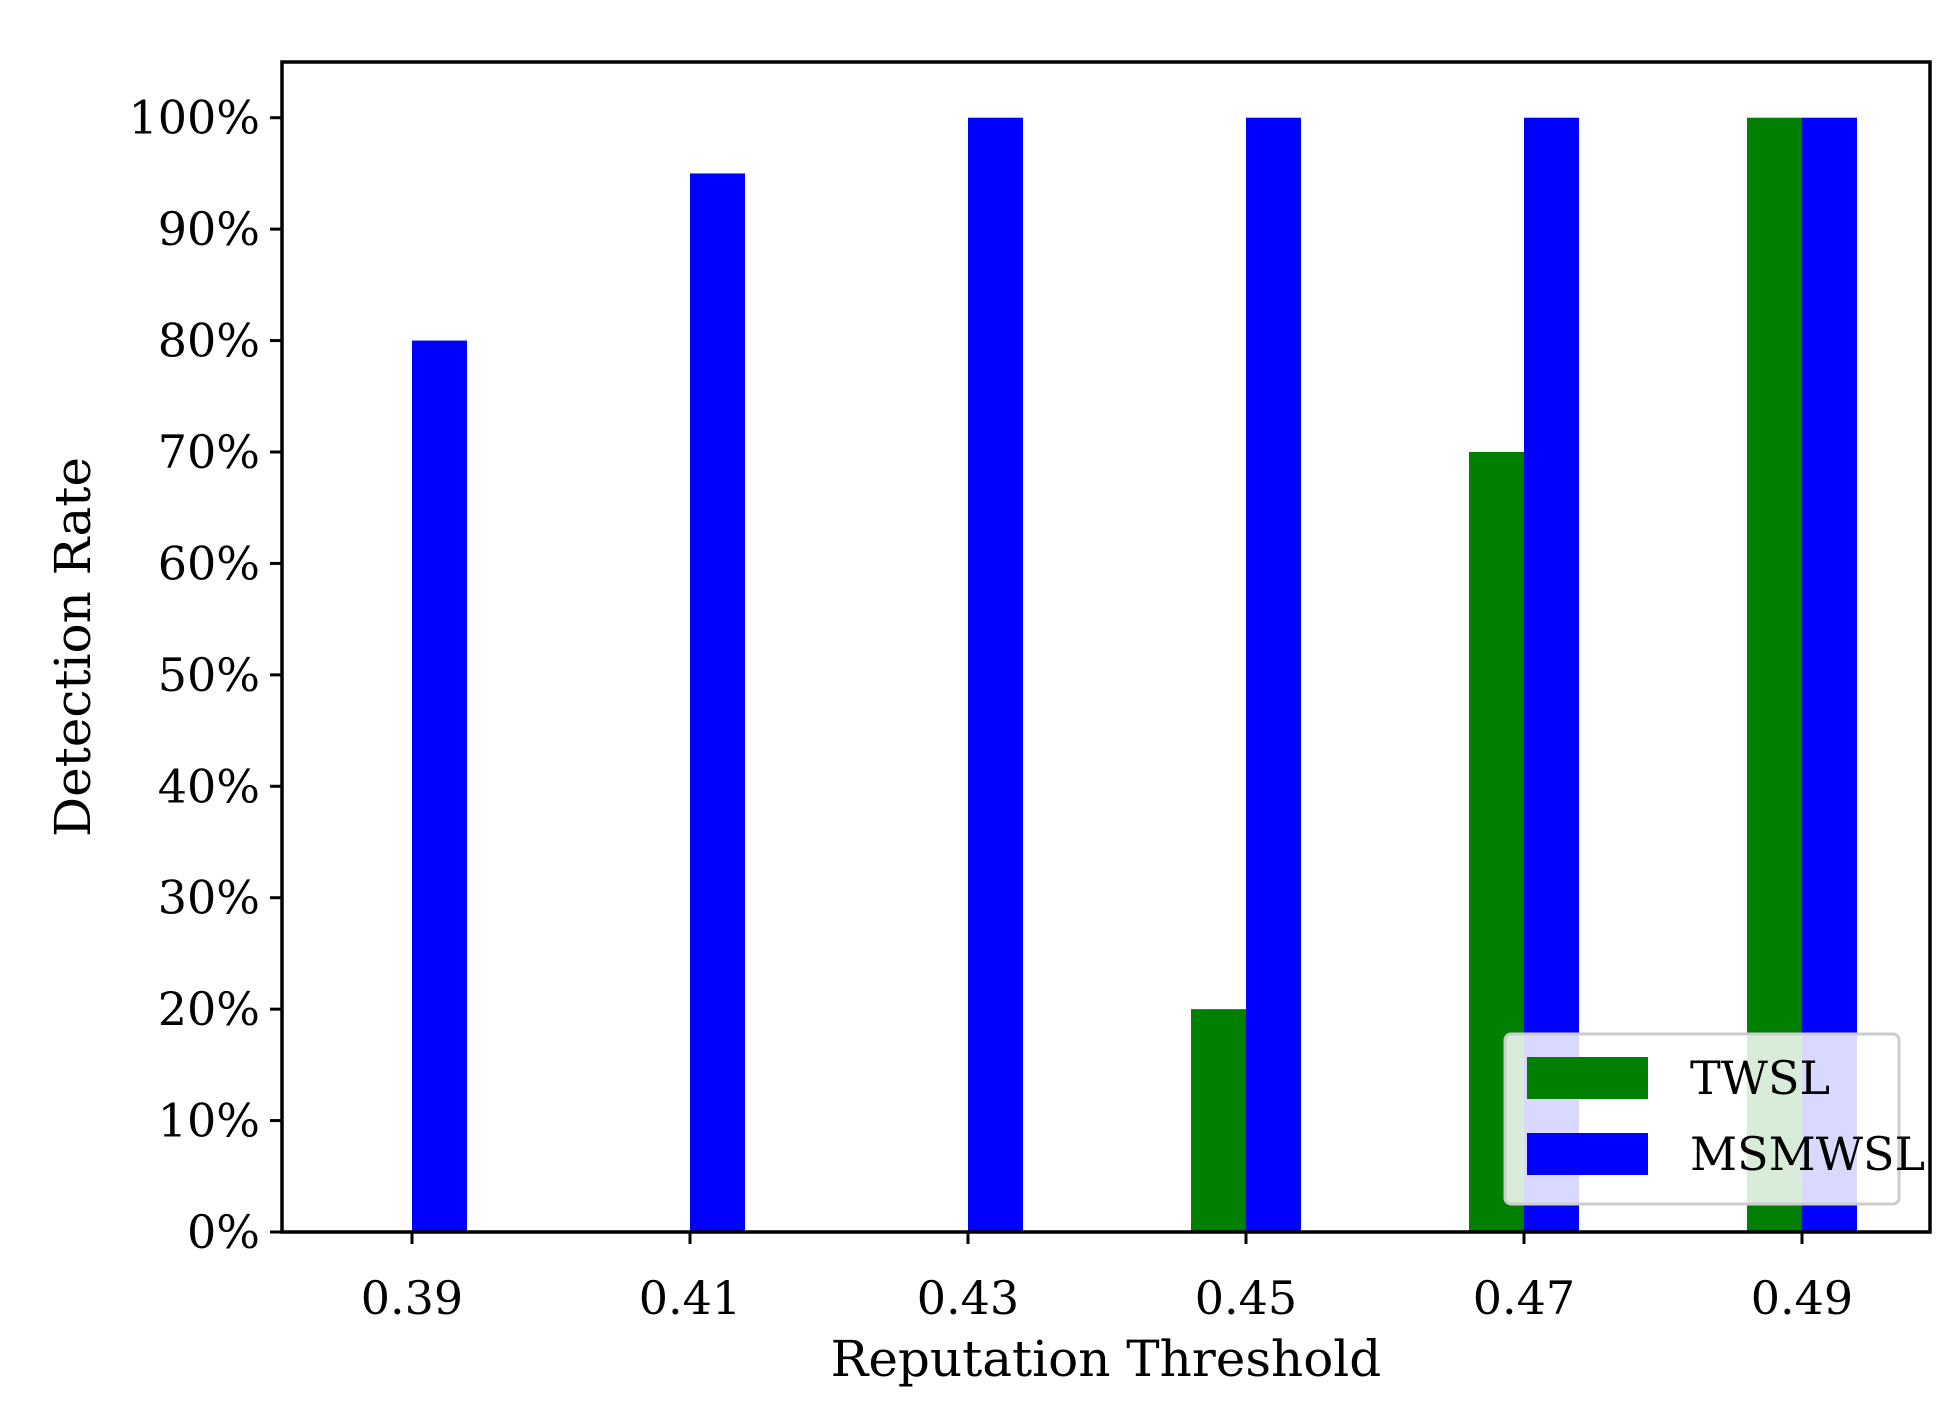  What do you see at coordinates (209, 229) in the screenshot?
I see `y-tick-label: 90%` at bounding box center [209, 229].